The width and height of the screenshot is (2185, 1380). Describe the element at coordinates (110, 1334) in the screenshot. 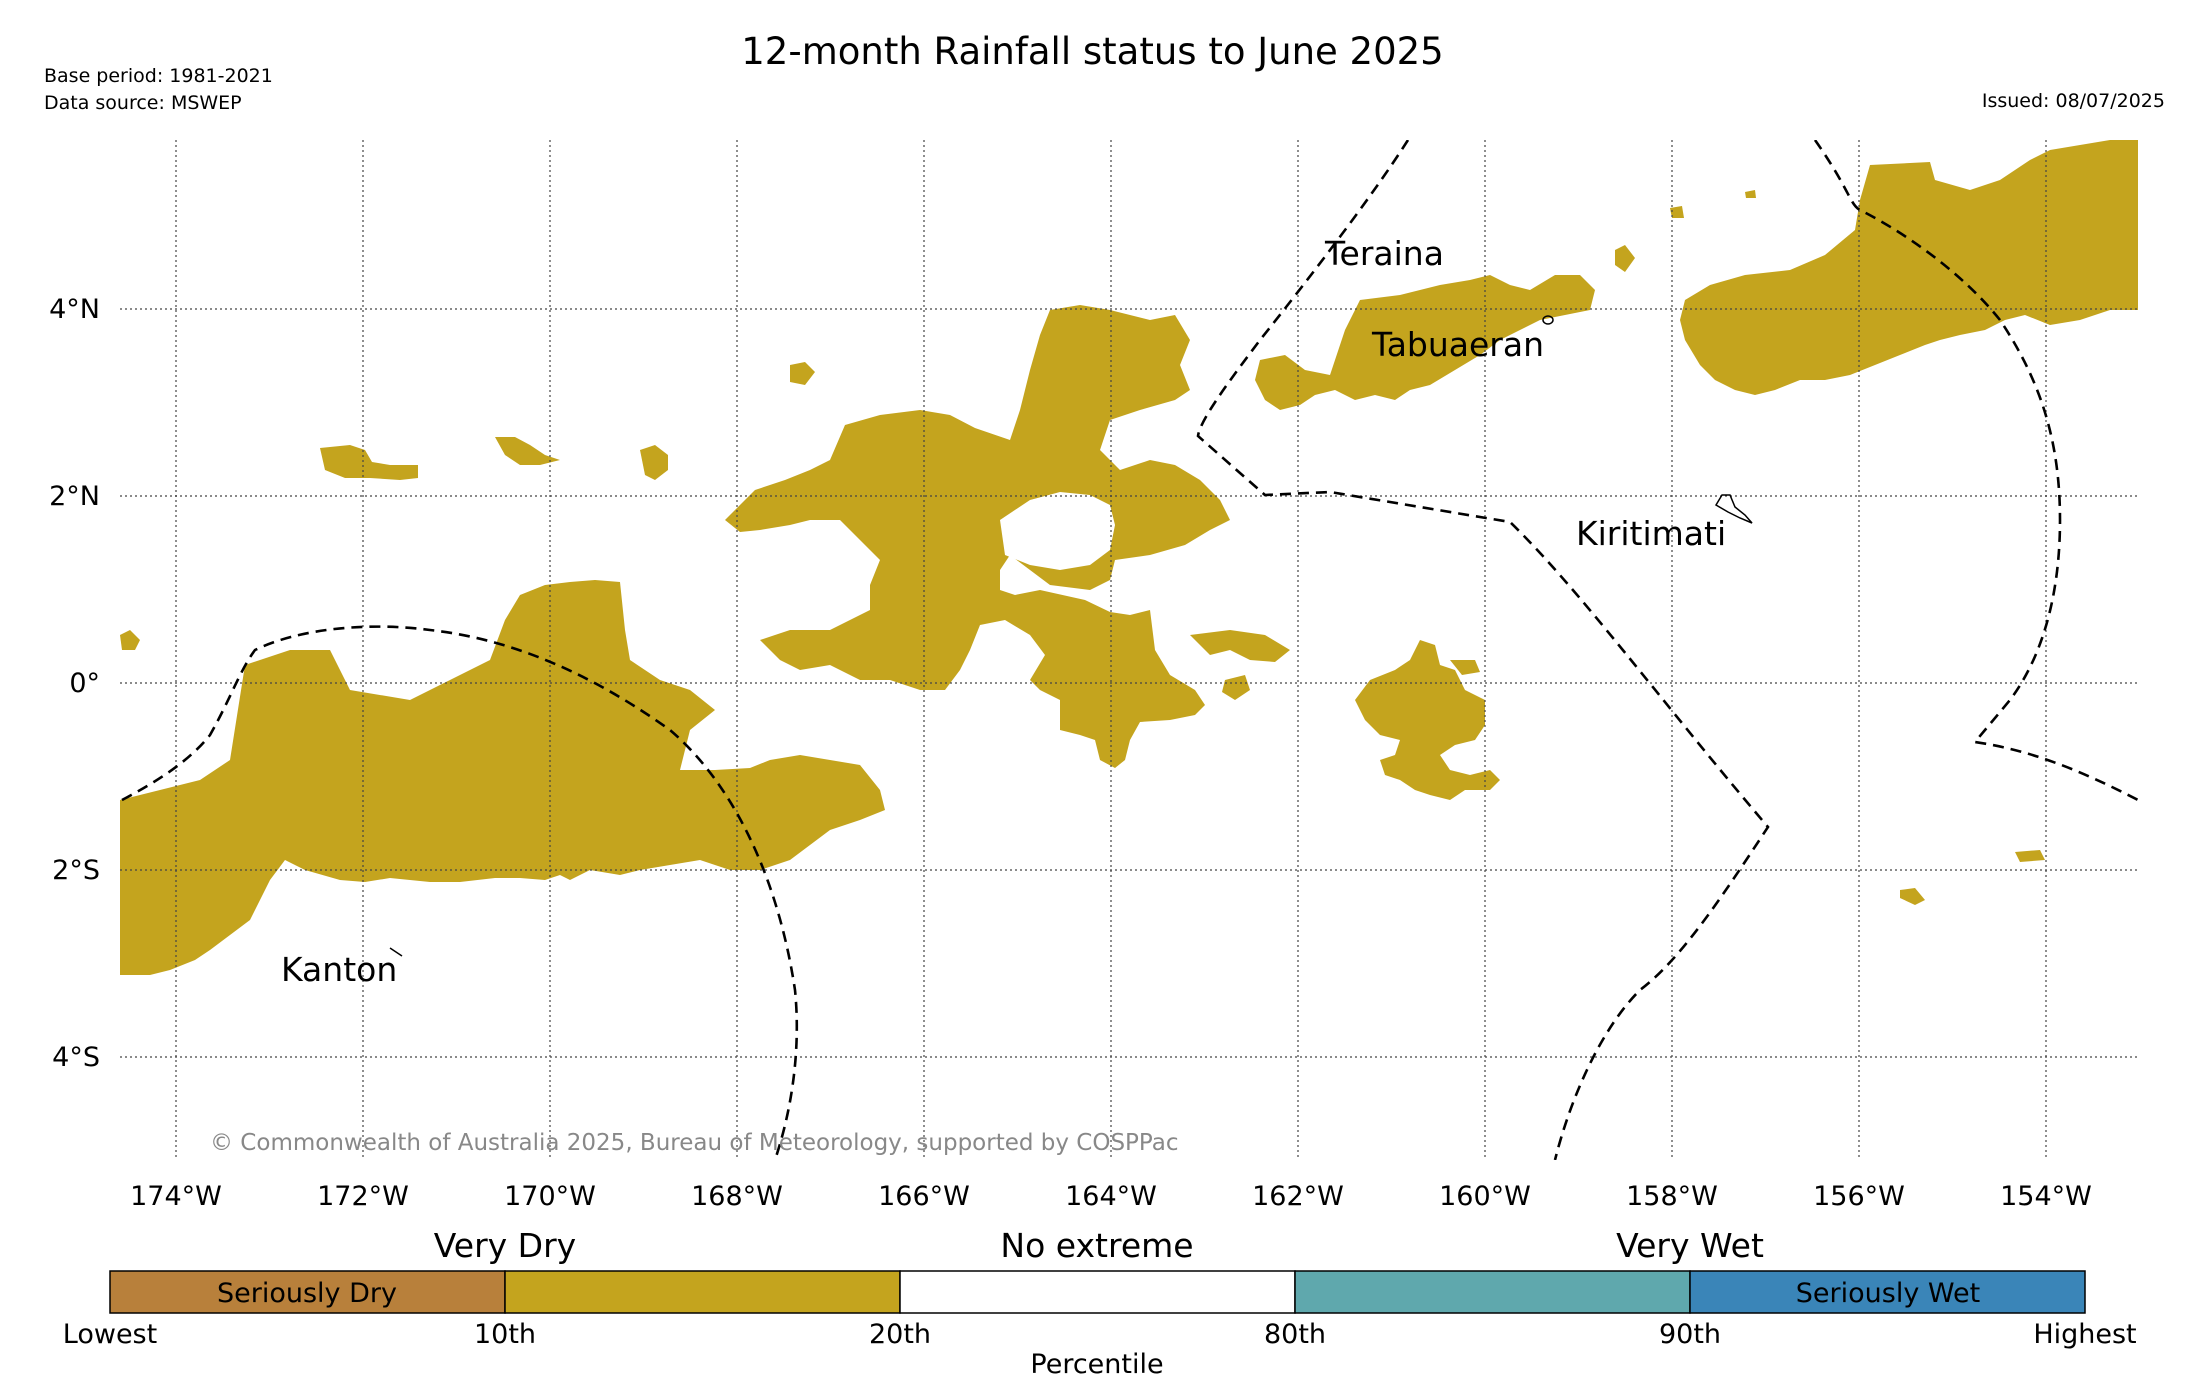

I see `percentile-tick-label: Lowest` at that location.